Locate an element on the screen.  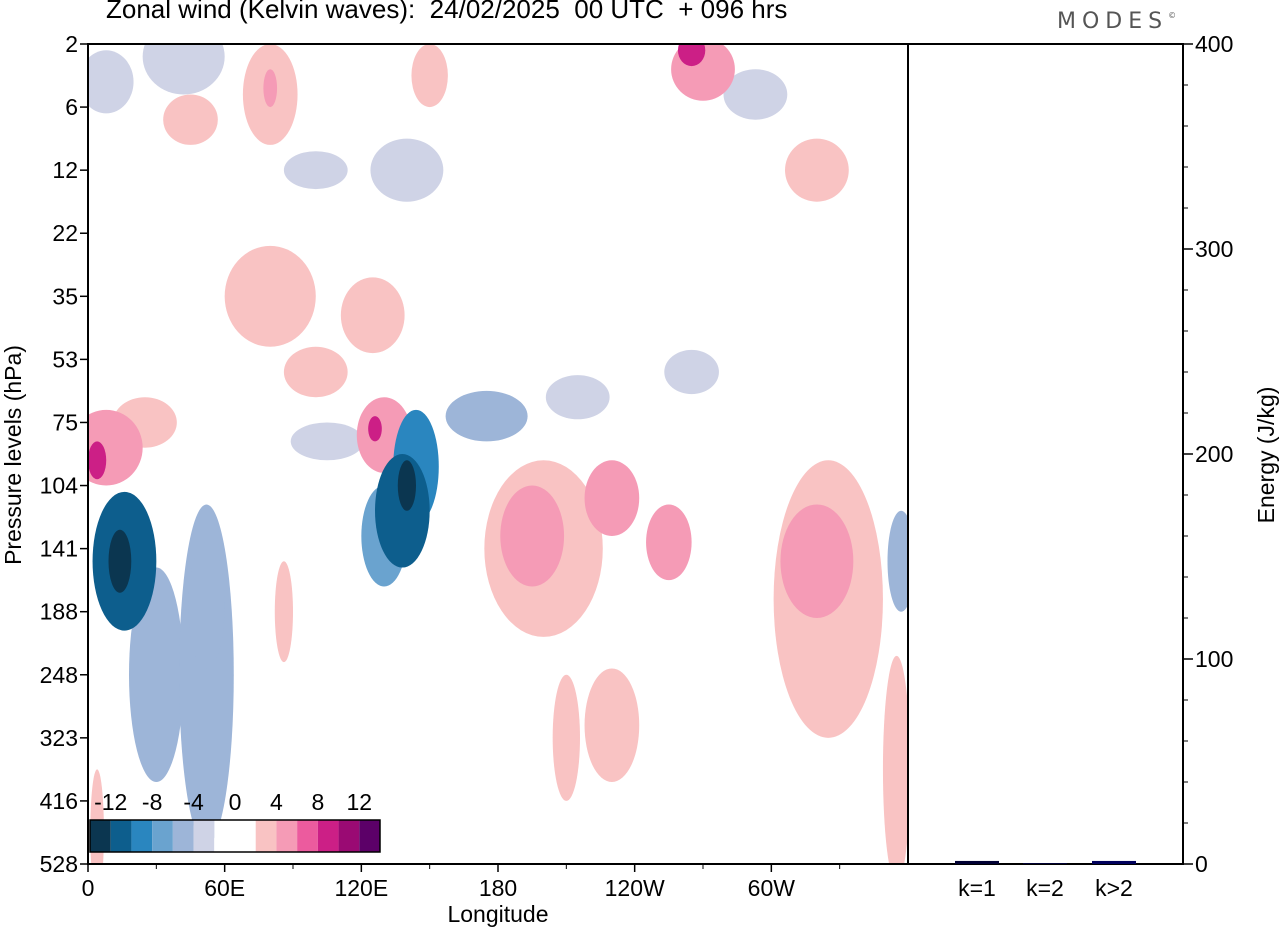
colorbar-frame is located at coordinates (235, 836).